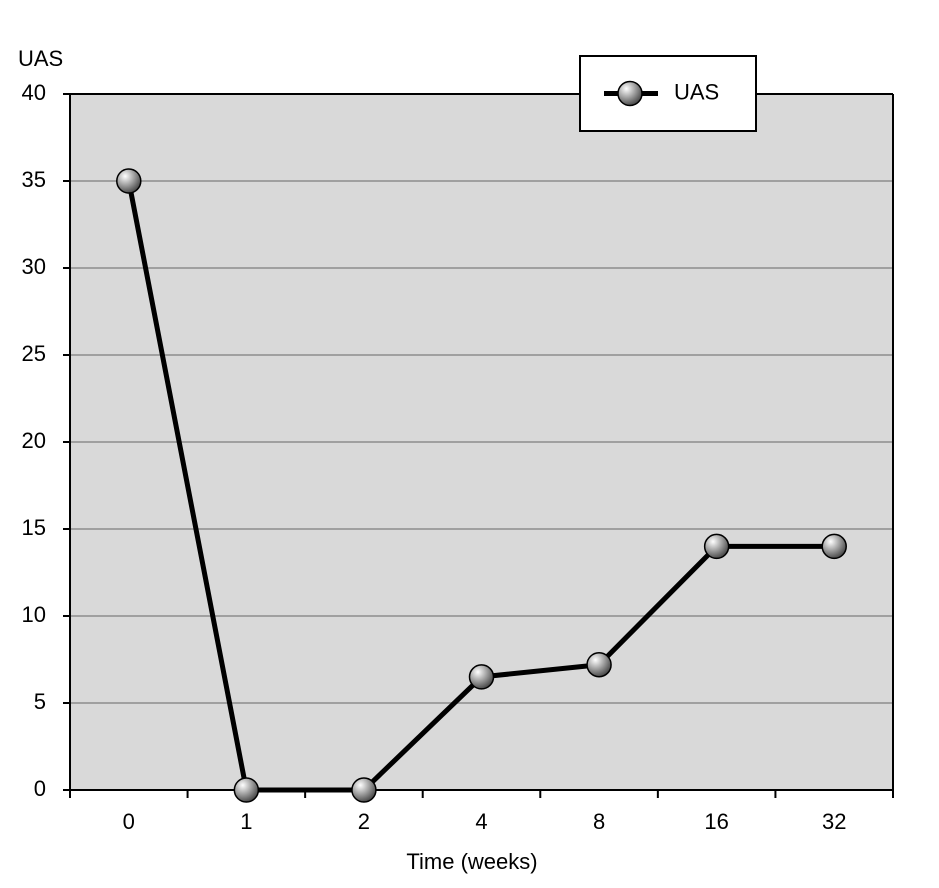 This screenshot has width=939, height=888. I want to click on y-tick-label: 35, so click(34, 179).